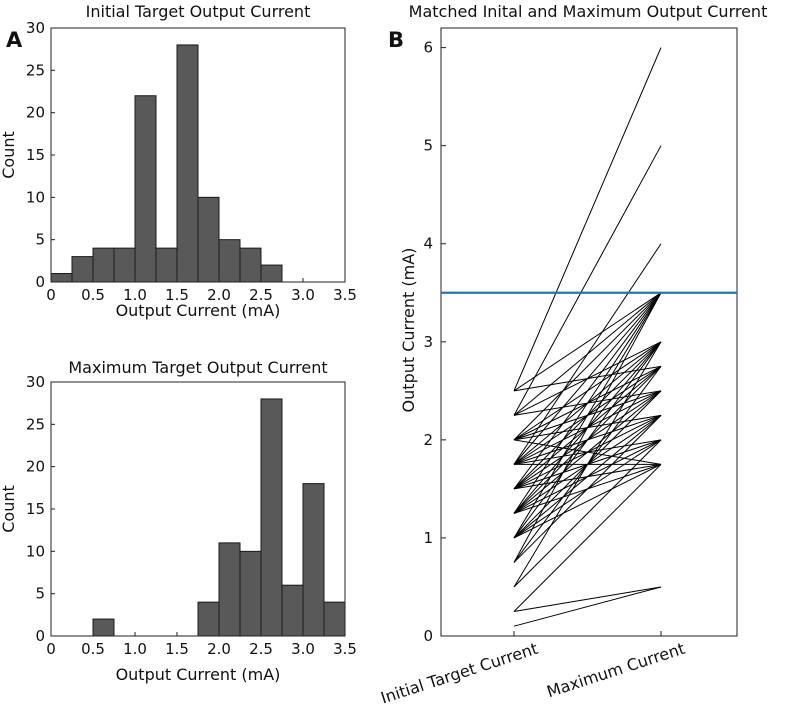 The image size is (789, 721). What do you see at coordinates (14, 40) in the screenshot?
I see `panel-label-a: A` at bounding box center [14, 40].